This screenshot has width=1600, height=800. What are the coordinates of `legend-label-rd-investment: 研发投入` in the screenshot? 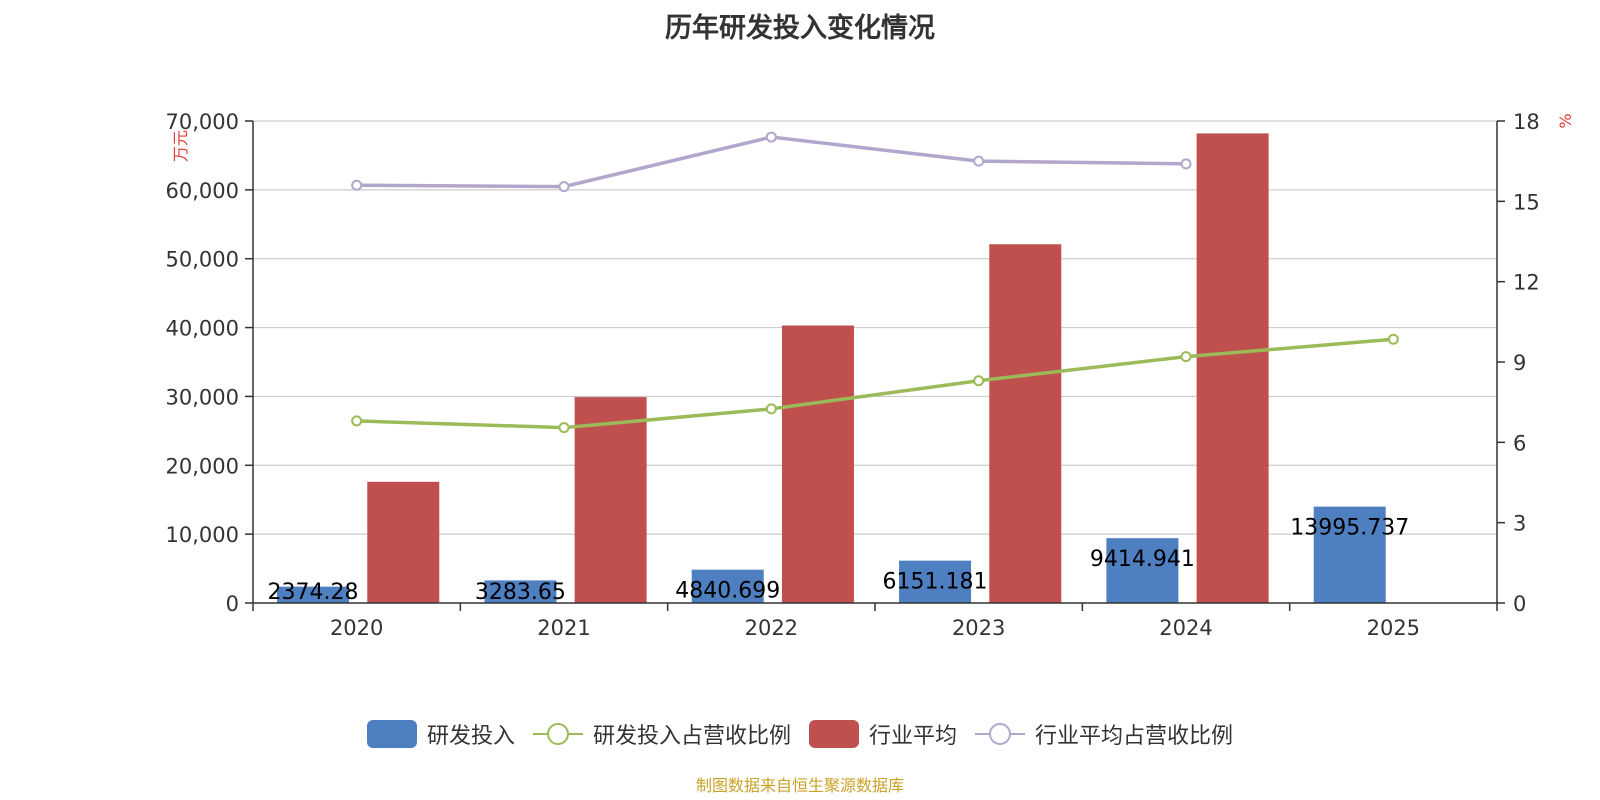 It's located at (470, 736).